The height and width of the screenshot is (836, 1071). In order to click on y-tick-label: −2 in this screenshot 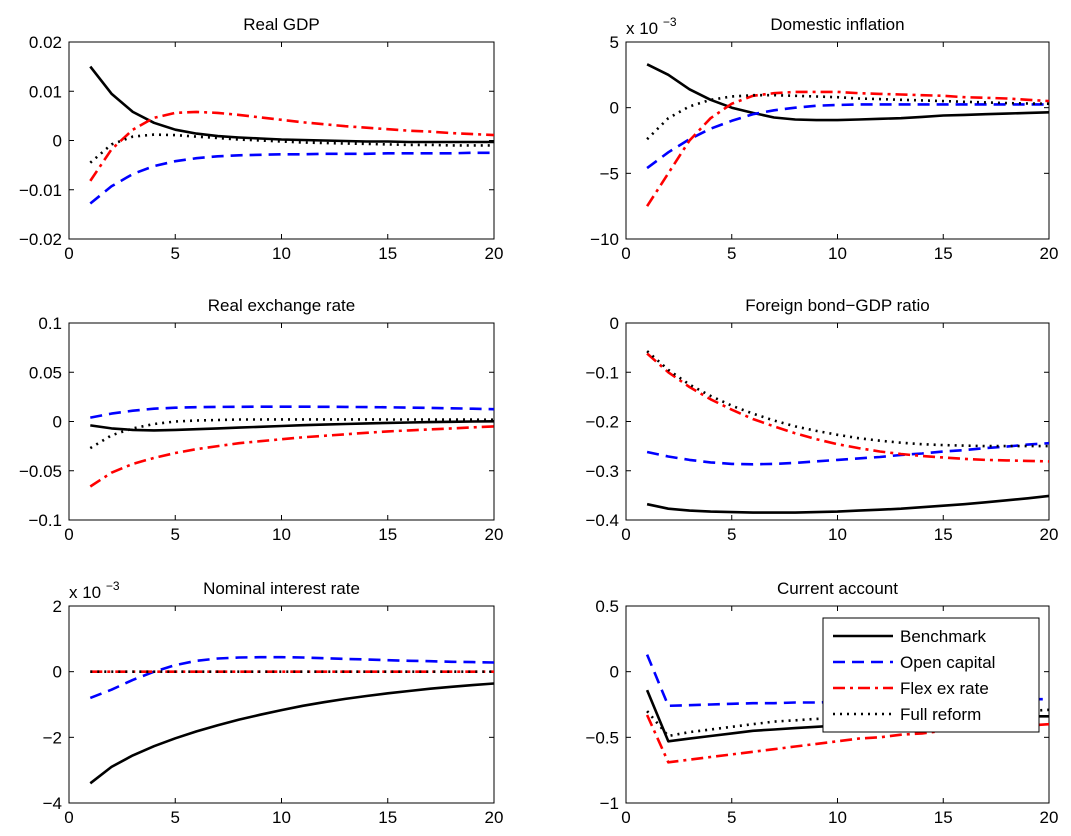, I will do `click(52, 737)`.